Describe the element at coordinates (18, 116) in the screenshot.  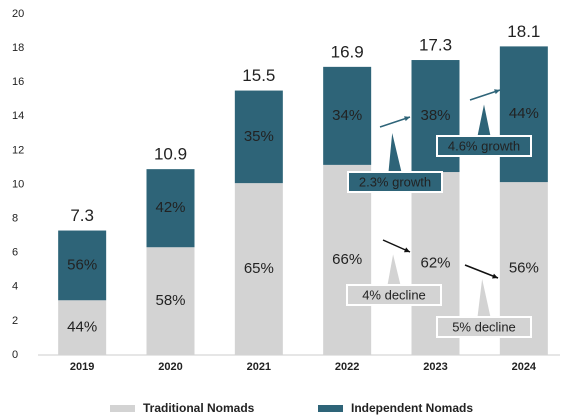
I see `y-tick-label: 14` at that location.